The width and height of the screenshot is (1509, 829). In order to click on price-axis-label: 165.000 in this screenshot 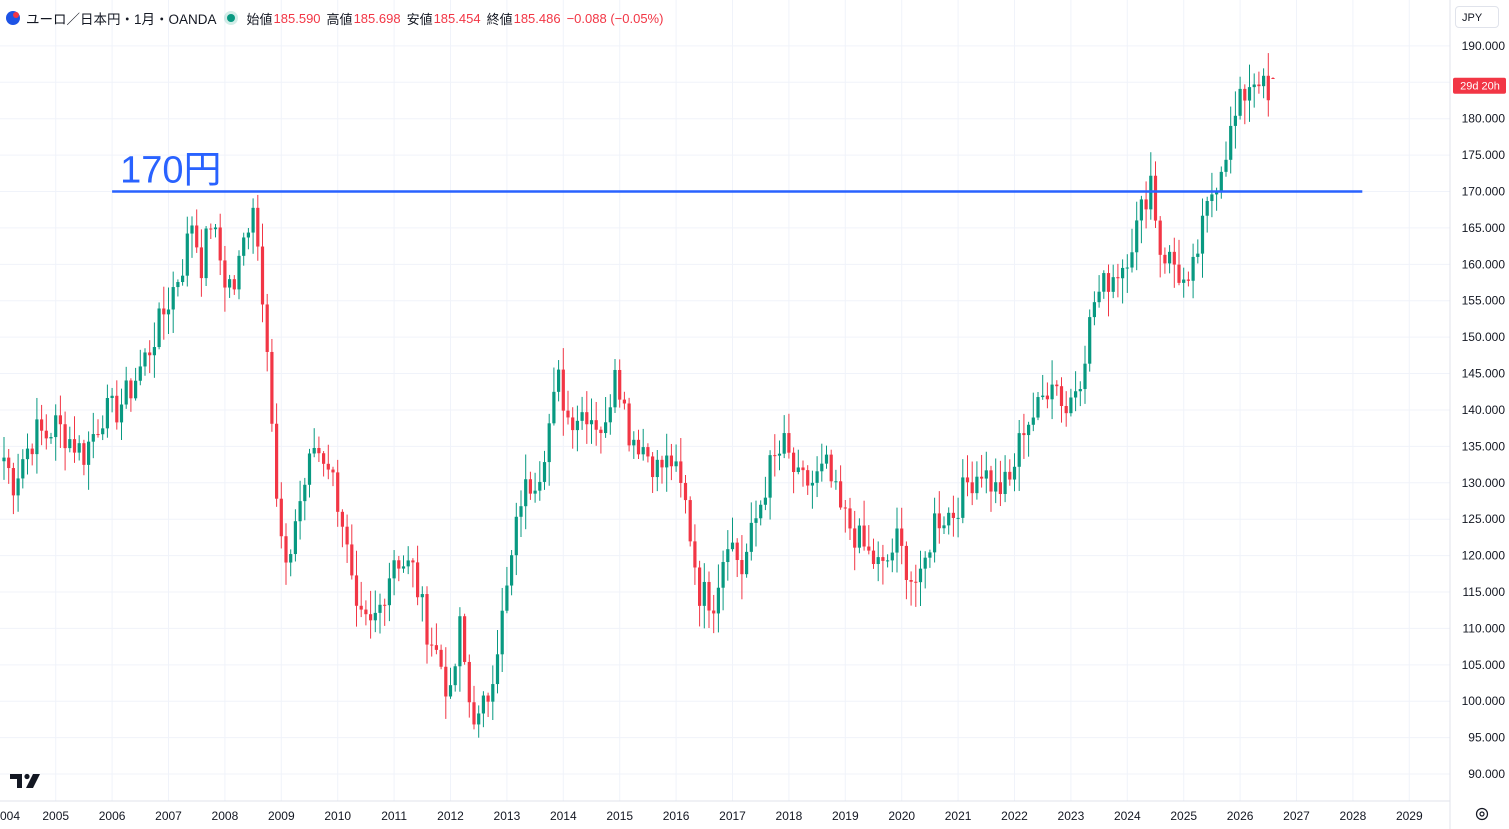, I will do `click(1484, 228)`.